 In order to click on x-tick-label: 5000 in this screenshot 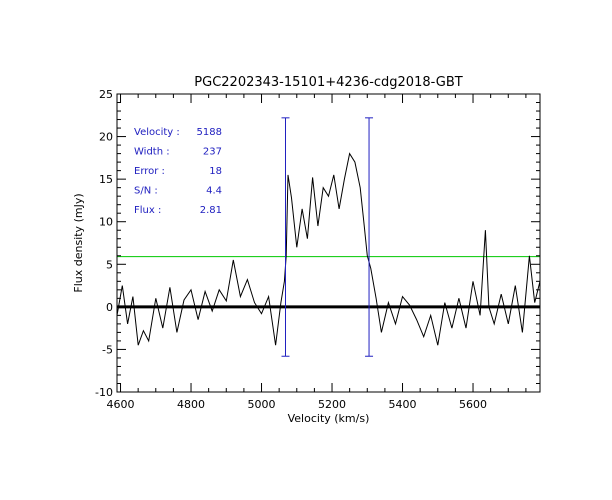, I will do `click(262, 404)`.